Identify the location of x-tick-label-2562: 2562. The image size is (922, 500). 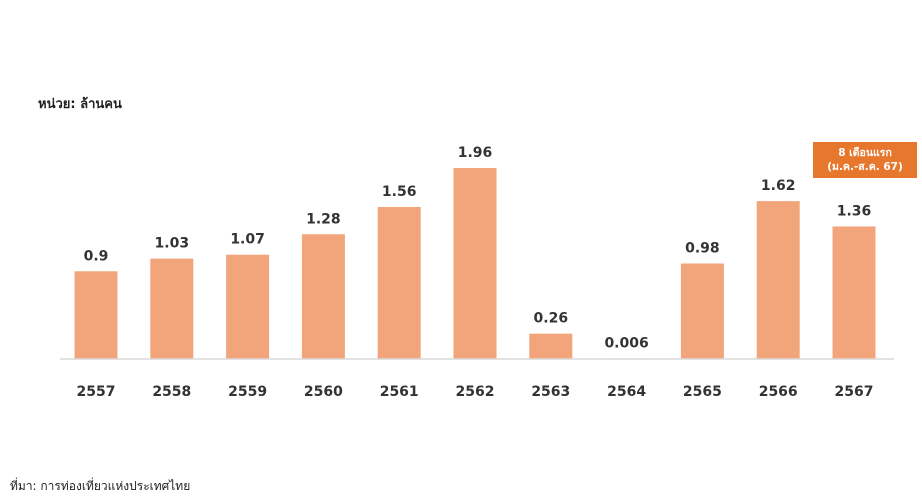
(475, 392).